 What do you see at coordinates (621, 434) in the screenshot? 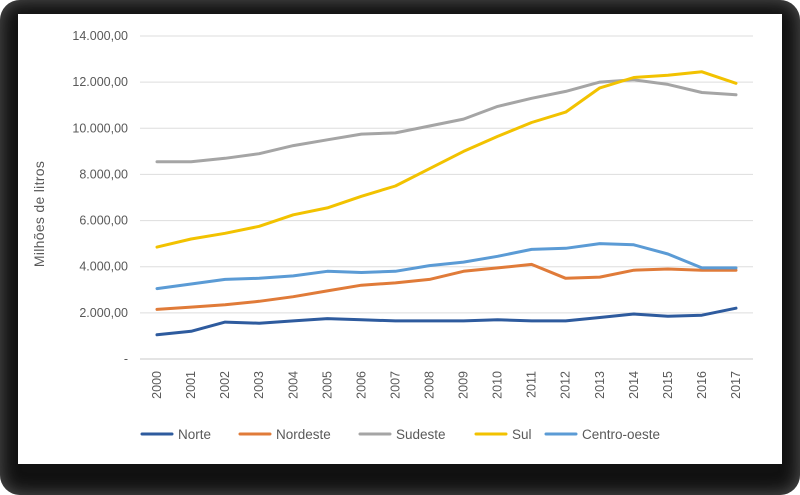
I see `legend-label-centro-oeste: Centro-oeste` at bounding box center [621, 434].